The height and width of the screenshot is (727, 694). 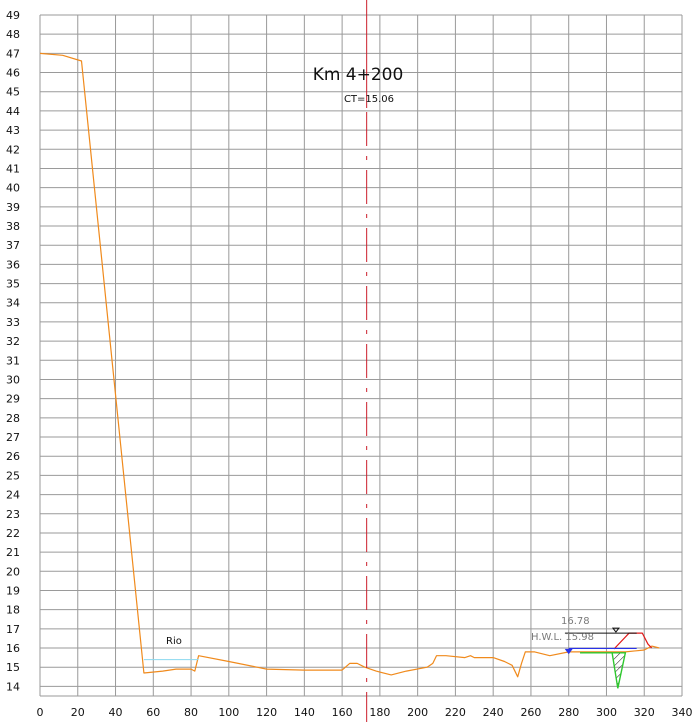 I want to click on y-tick-label: 15, so click(x=13, y=667).